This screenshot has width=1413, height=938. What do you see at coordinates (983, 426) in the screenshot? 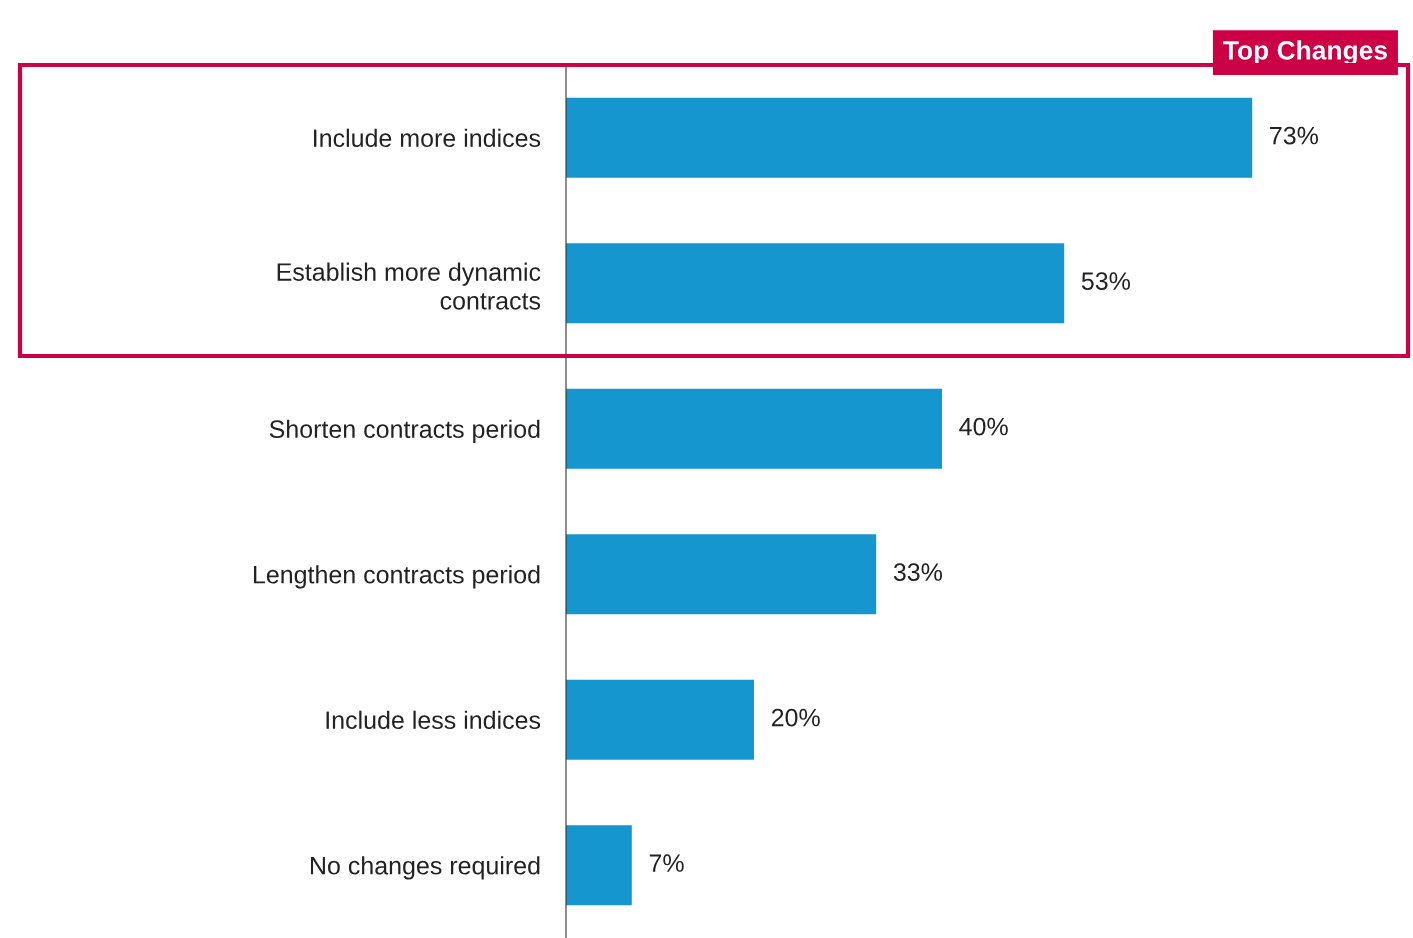
I see `data-label: 40%` at bounding box center [983, 426].